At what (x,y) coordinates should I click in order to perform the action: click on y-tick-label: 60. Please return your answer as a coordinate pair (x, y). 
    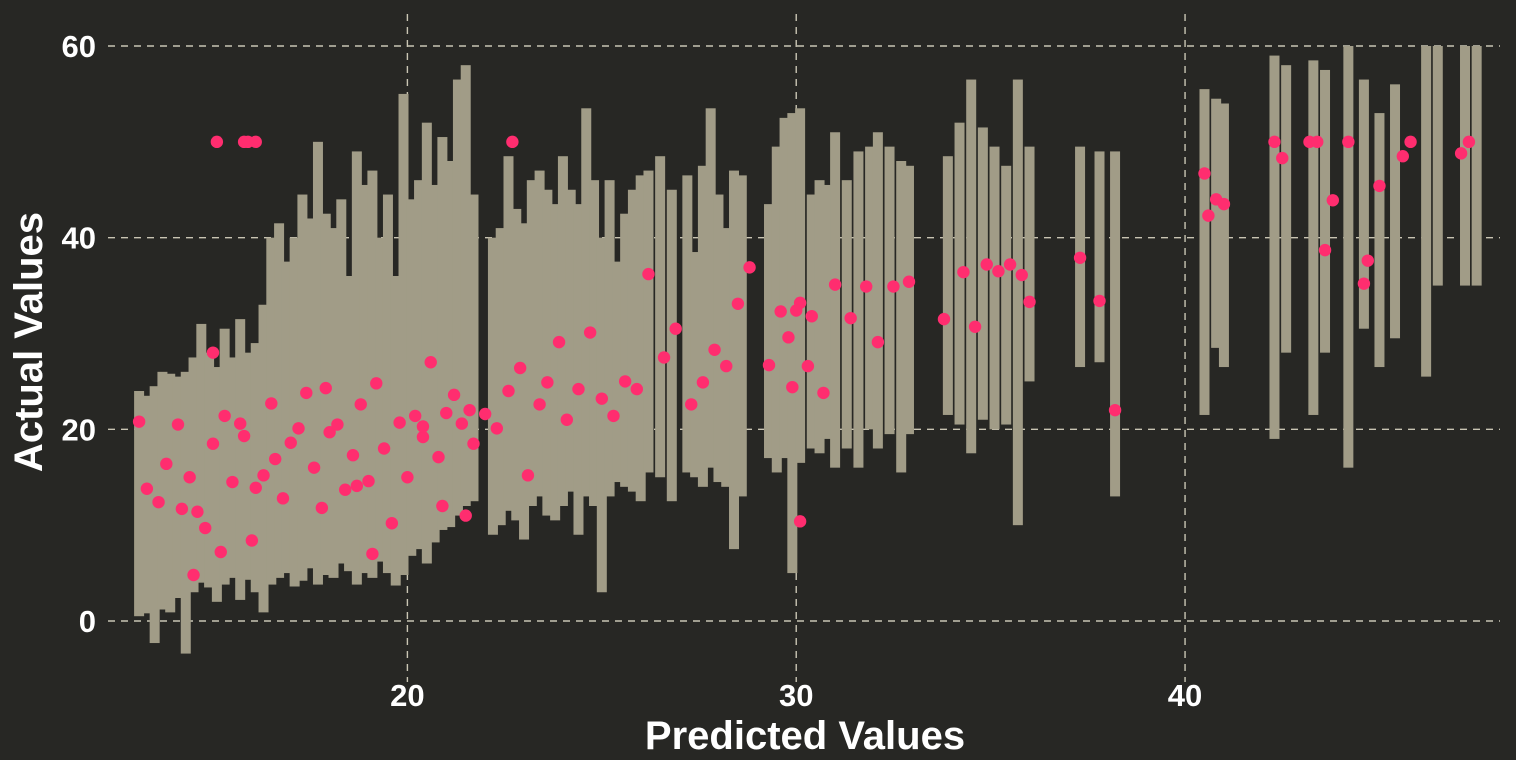
    Looking at the image, I should click on (79, 46).